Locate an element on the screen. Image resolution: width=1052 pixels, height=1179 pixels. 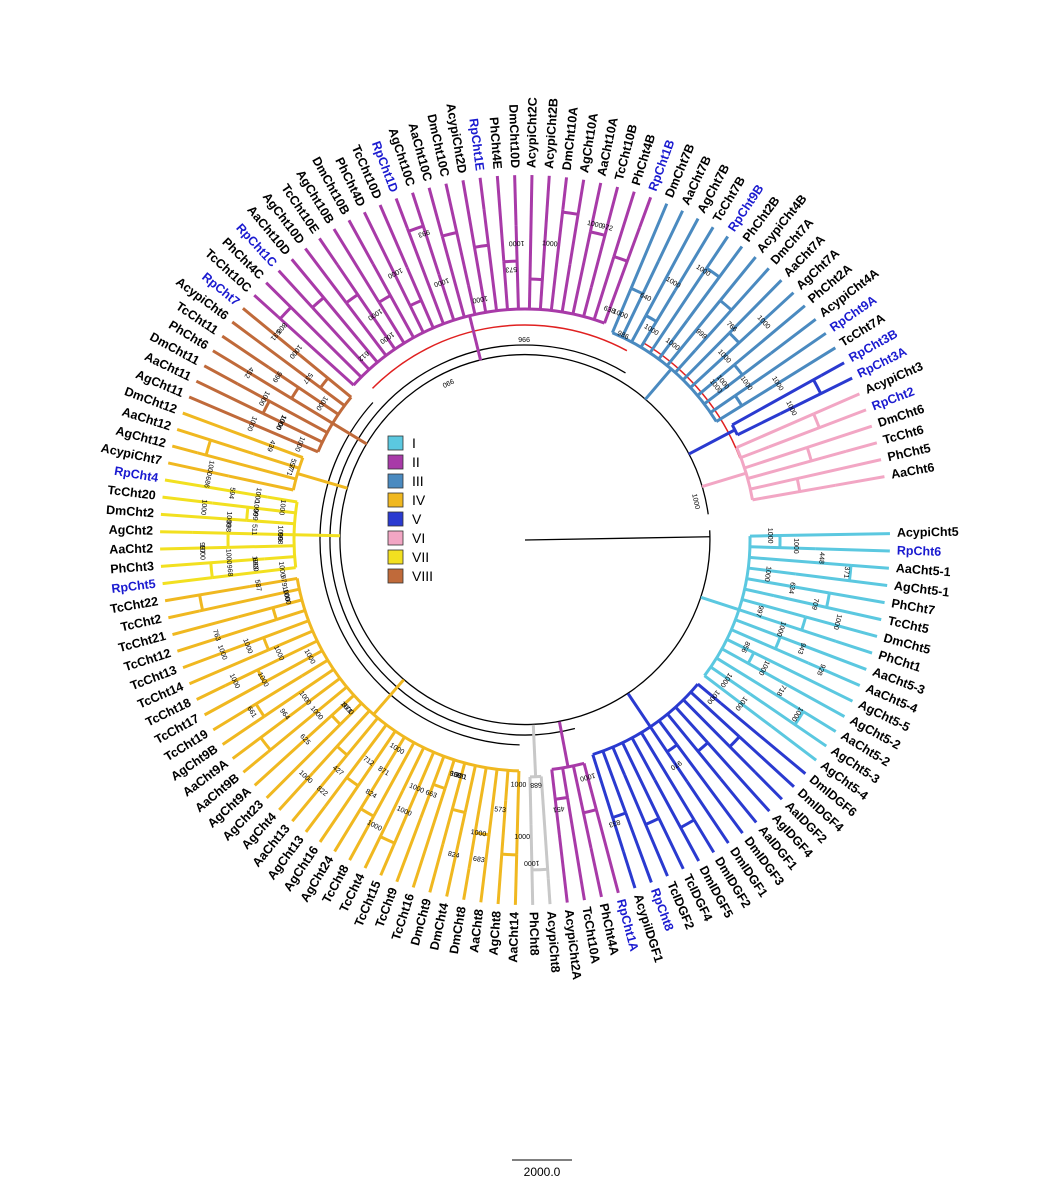
tip-label: AaCht8 is located at coordinates (476, 930).